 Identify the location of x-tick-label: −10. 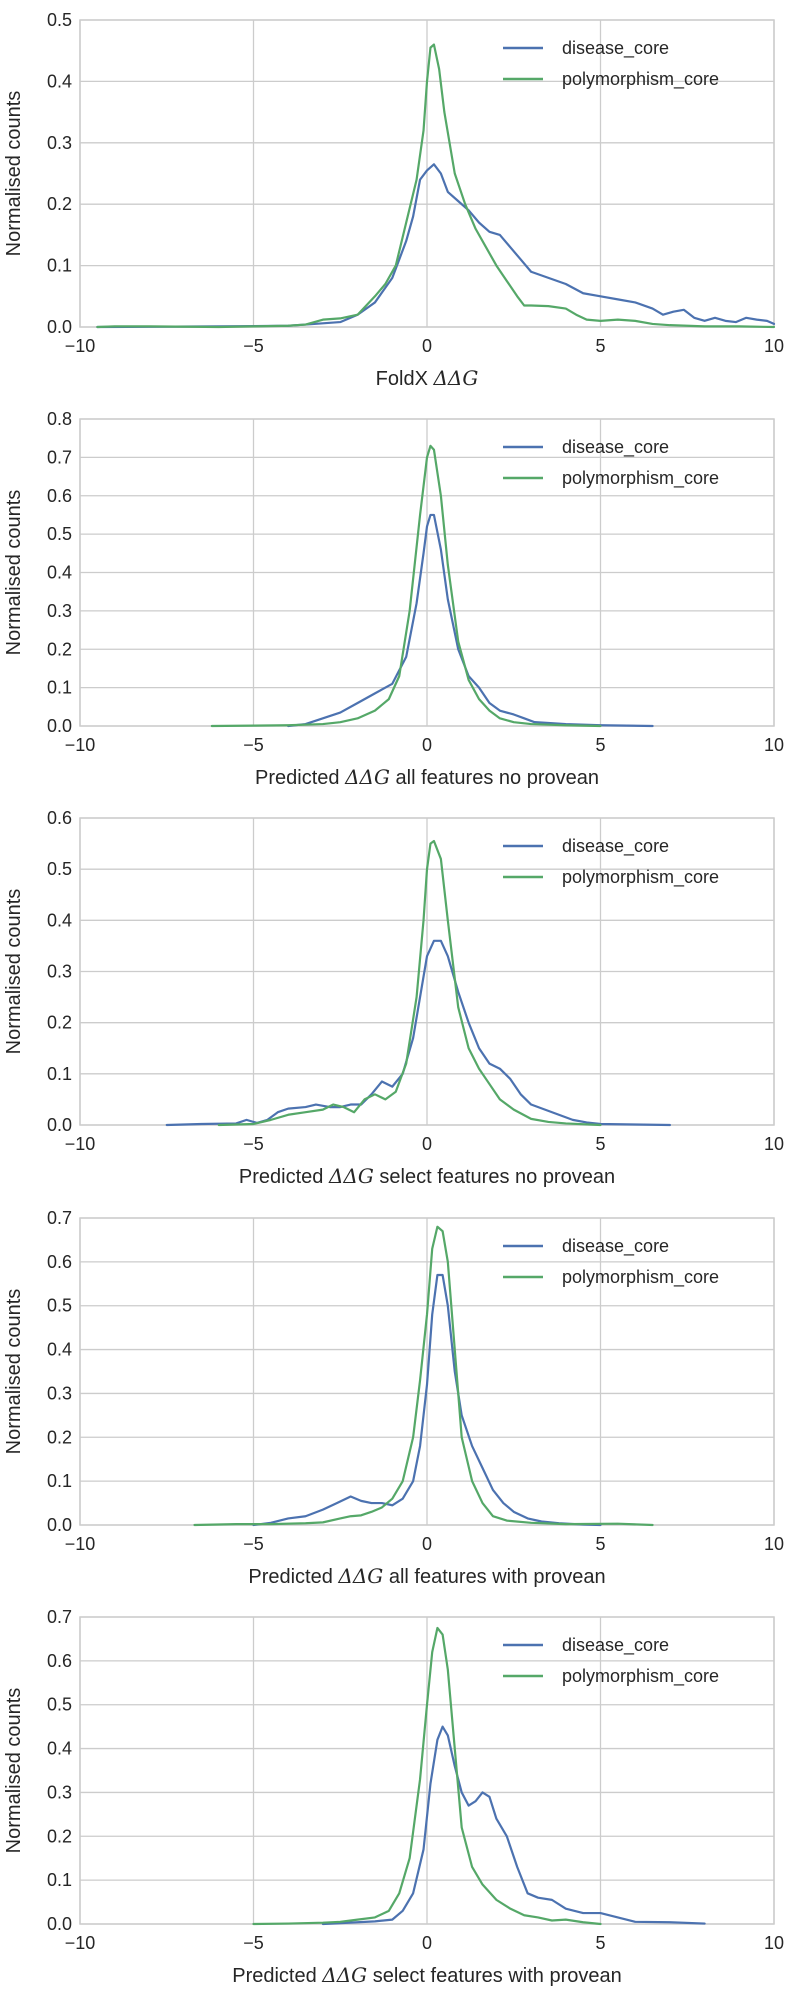
(80, 346).